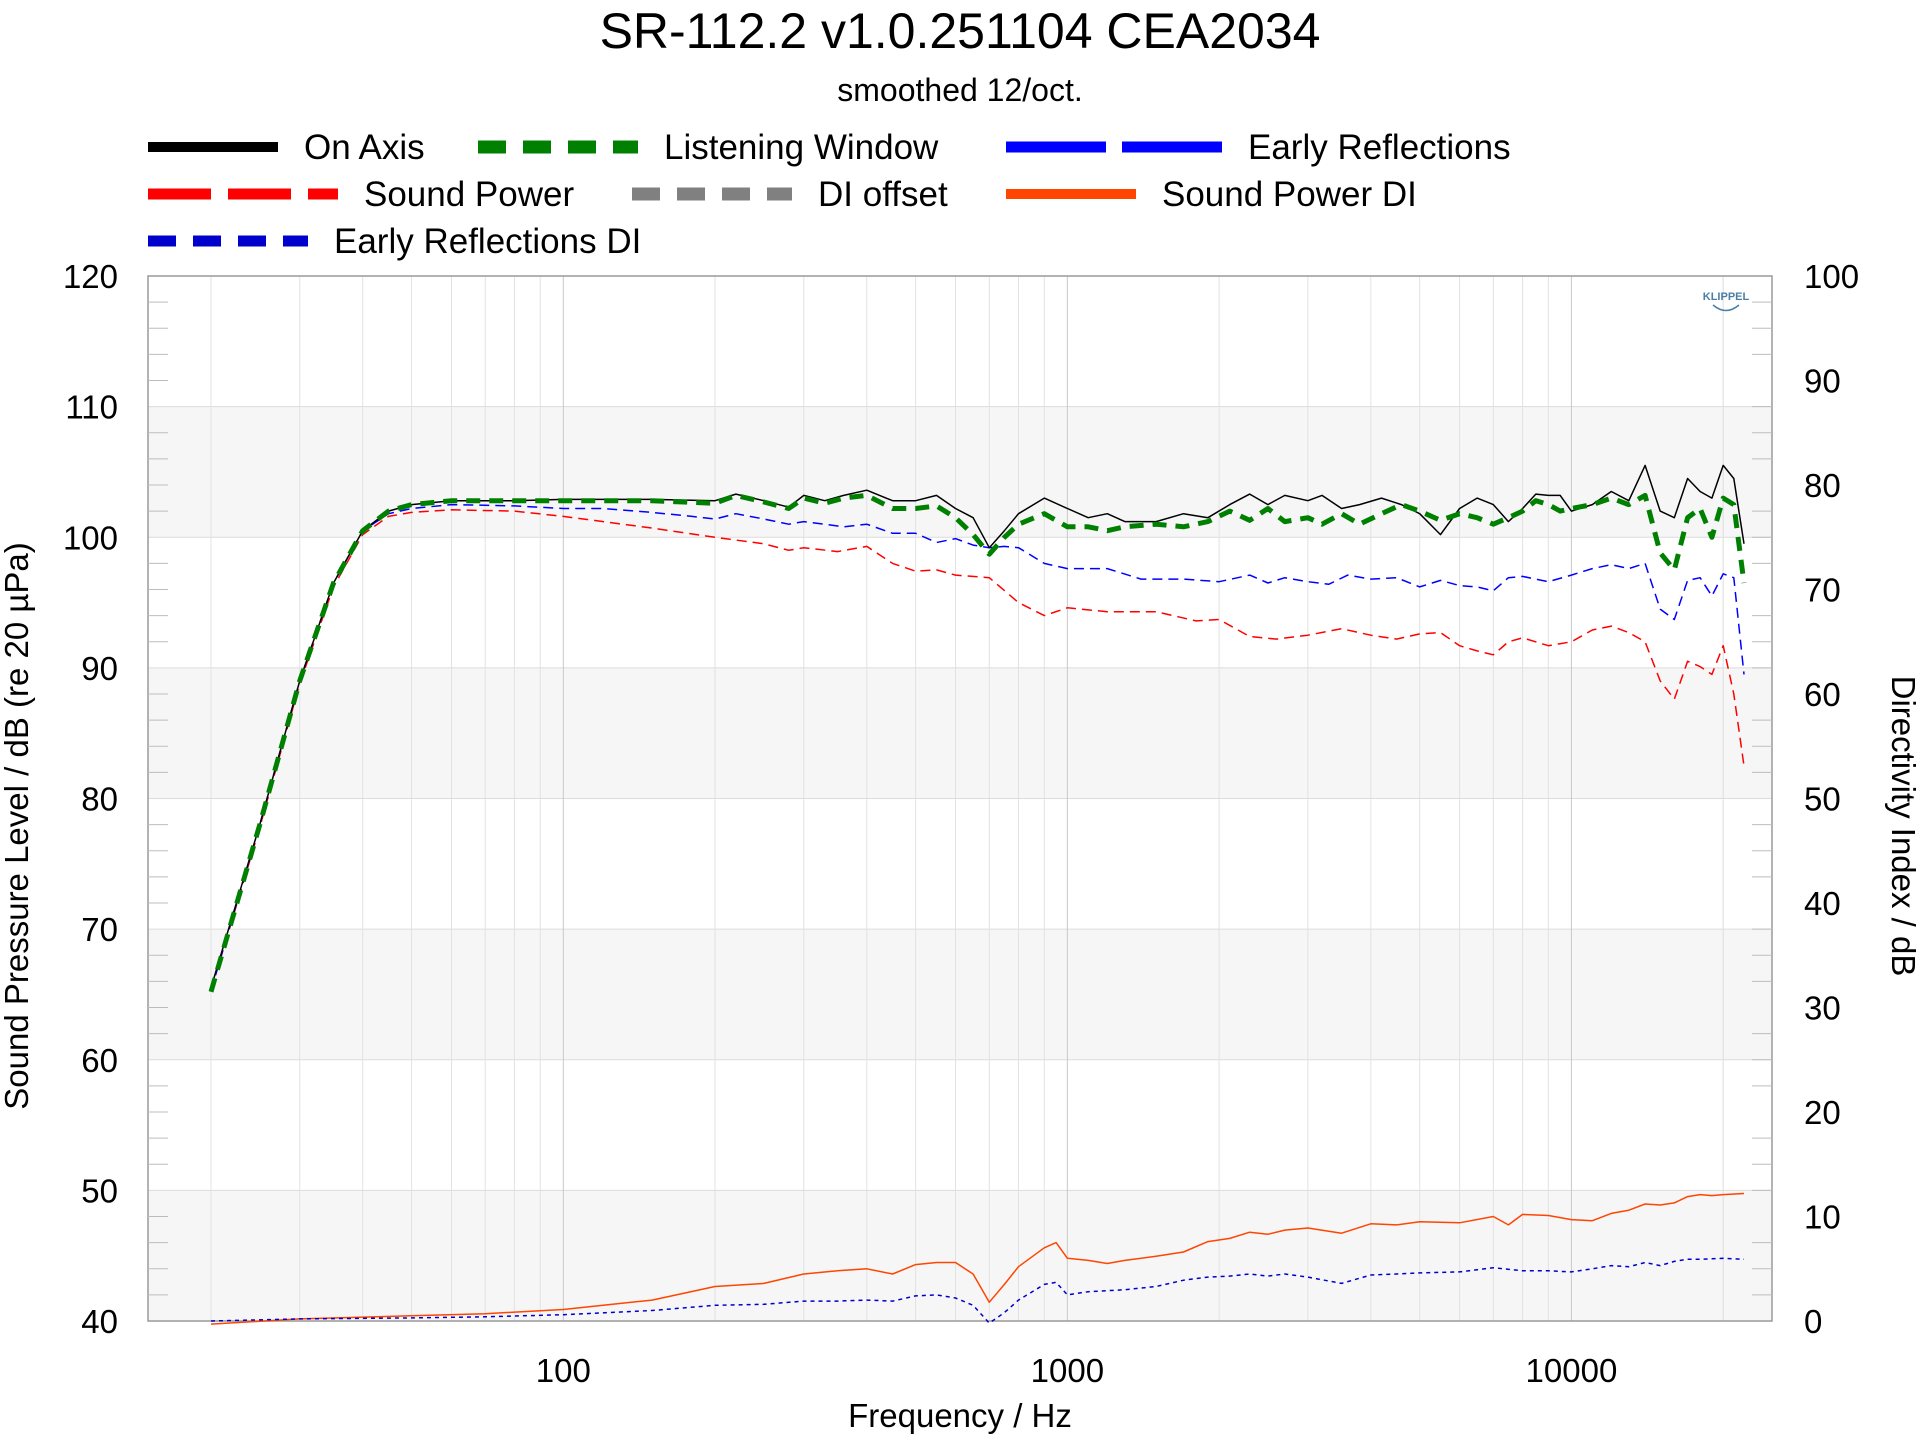 The height and width of the screenshot is (1440, 1920). Describe the element at coordinates (1379, 147) in the screenshot. I see `legend-label-early-reflections: Early Reflections` at that location.